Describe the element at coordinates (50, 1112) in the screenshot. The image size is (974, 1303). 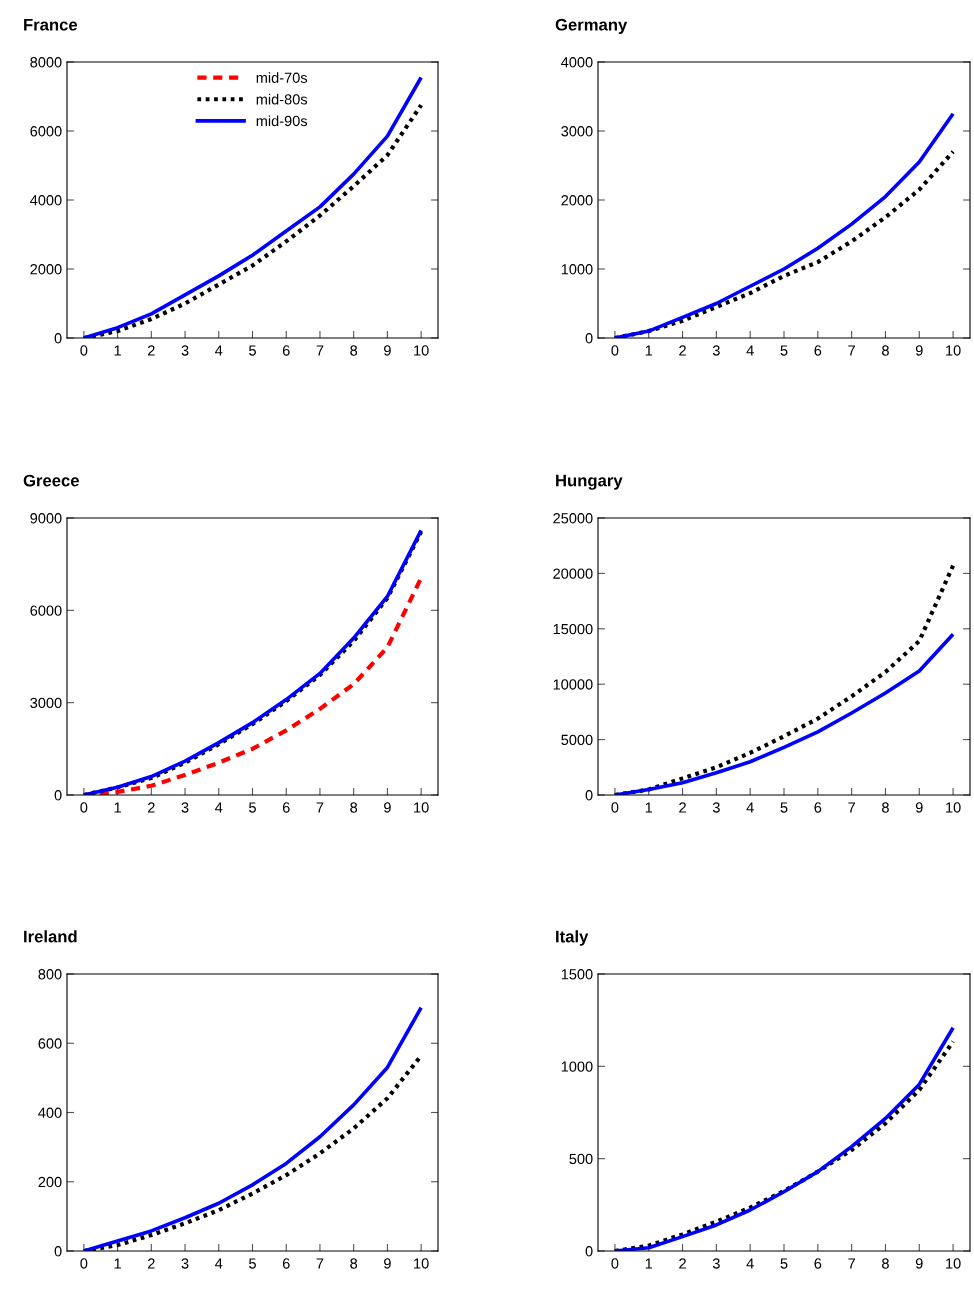
I see `y-tick-label: 400` at that location.